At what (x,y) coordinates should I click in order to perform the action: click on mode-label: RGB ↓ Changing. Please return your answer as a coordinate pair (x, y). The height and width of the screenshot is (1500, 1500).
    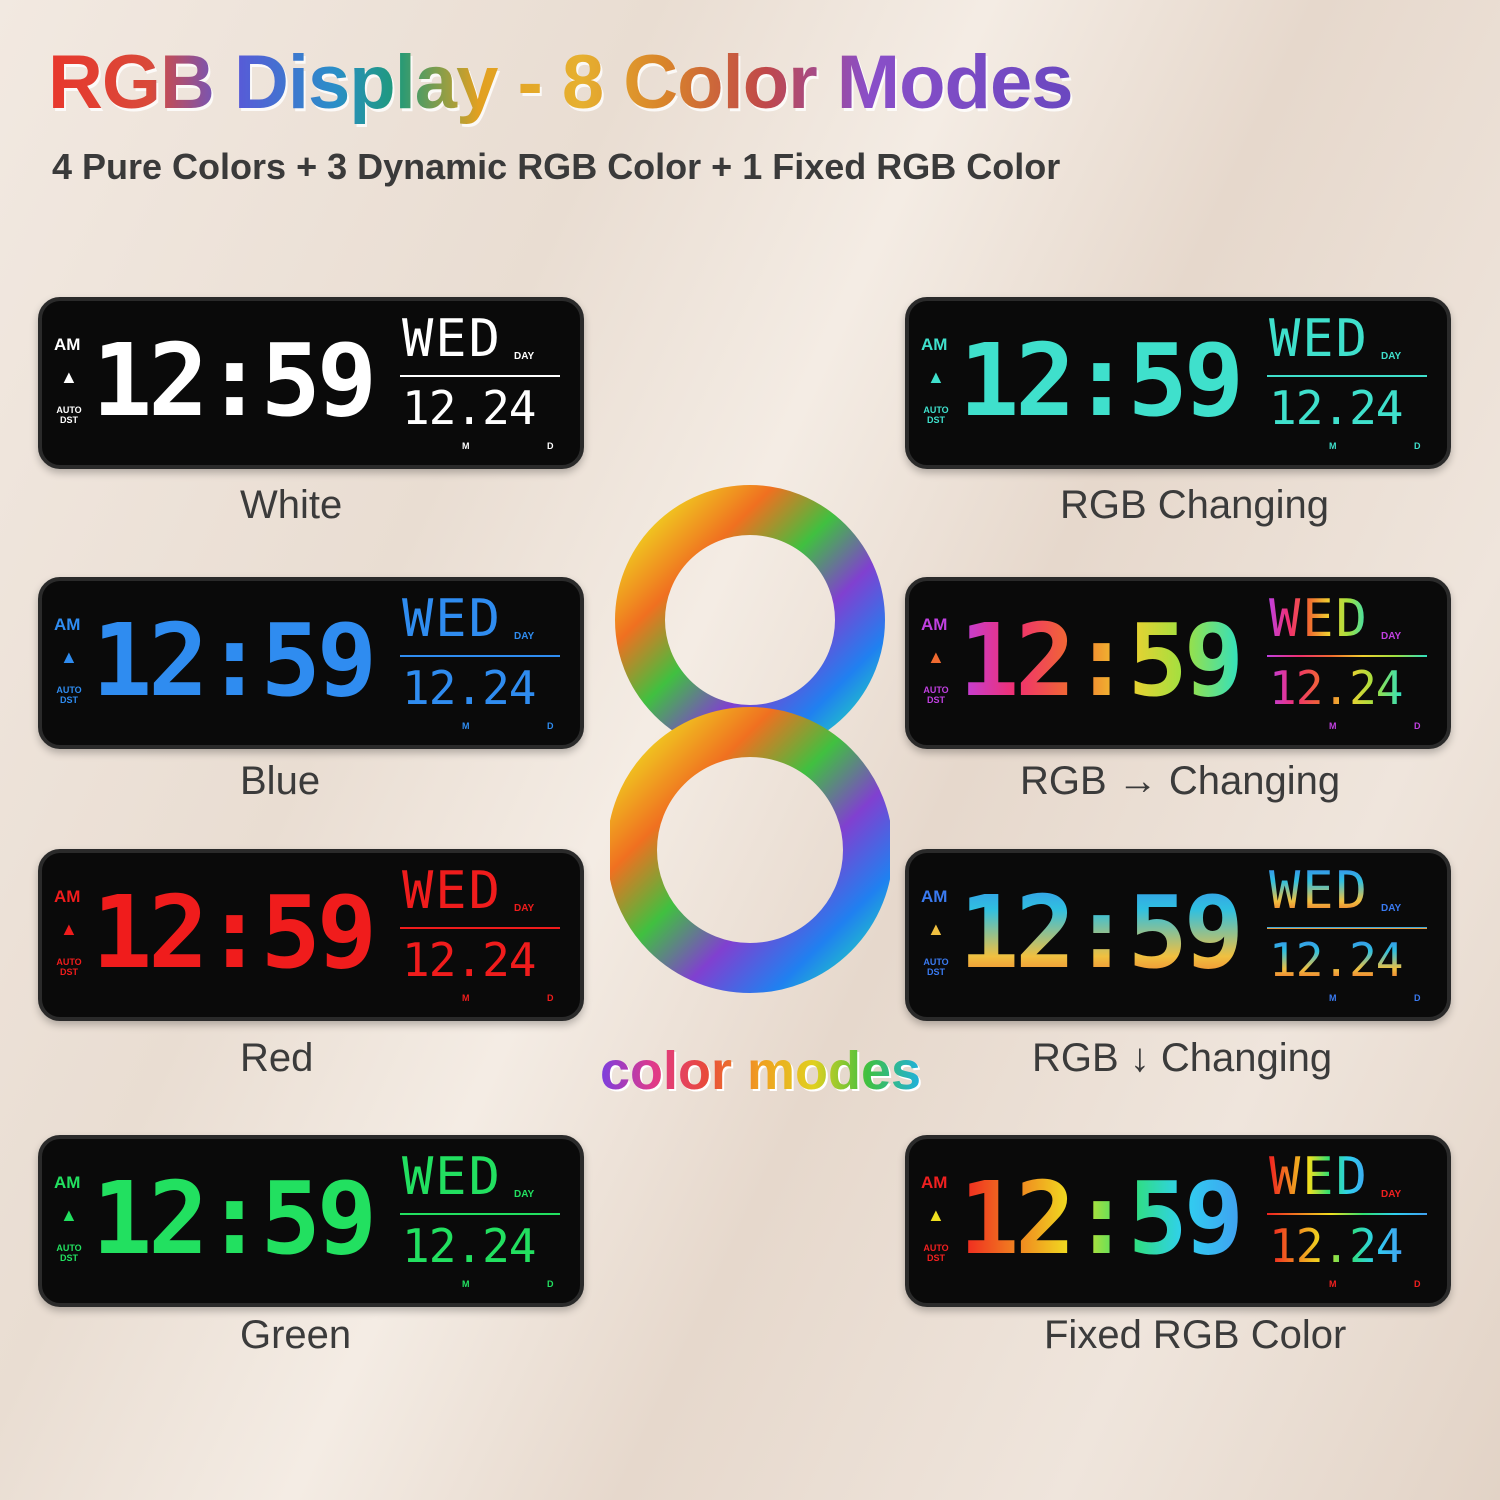
    Looking at the image, I should click on (1182, 1058).